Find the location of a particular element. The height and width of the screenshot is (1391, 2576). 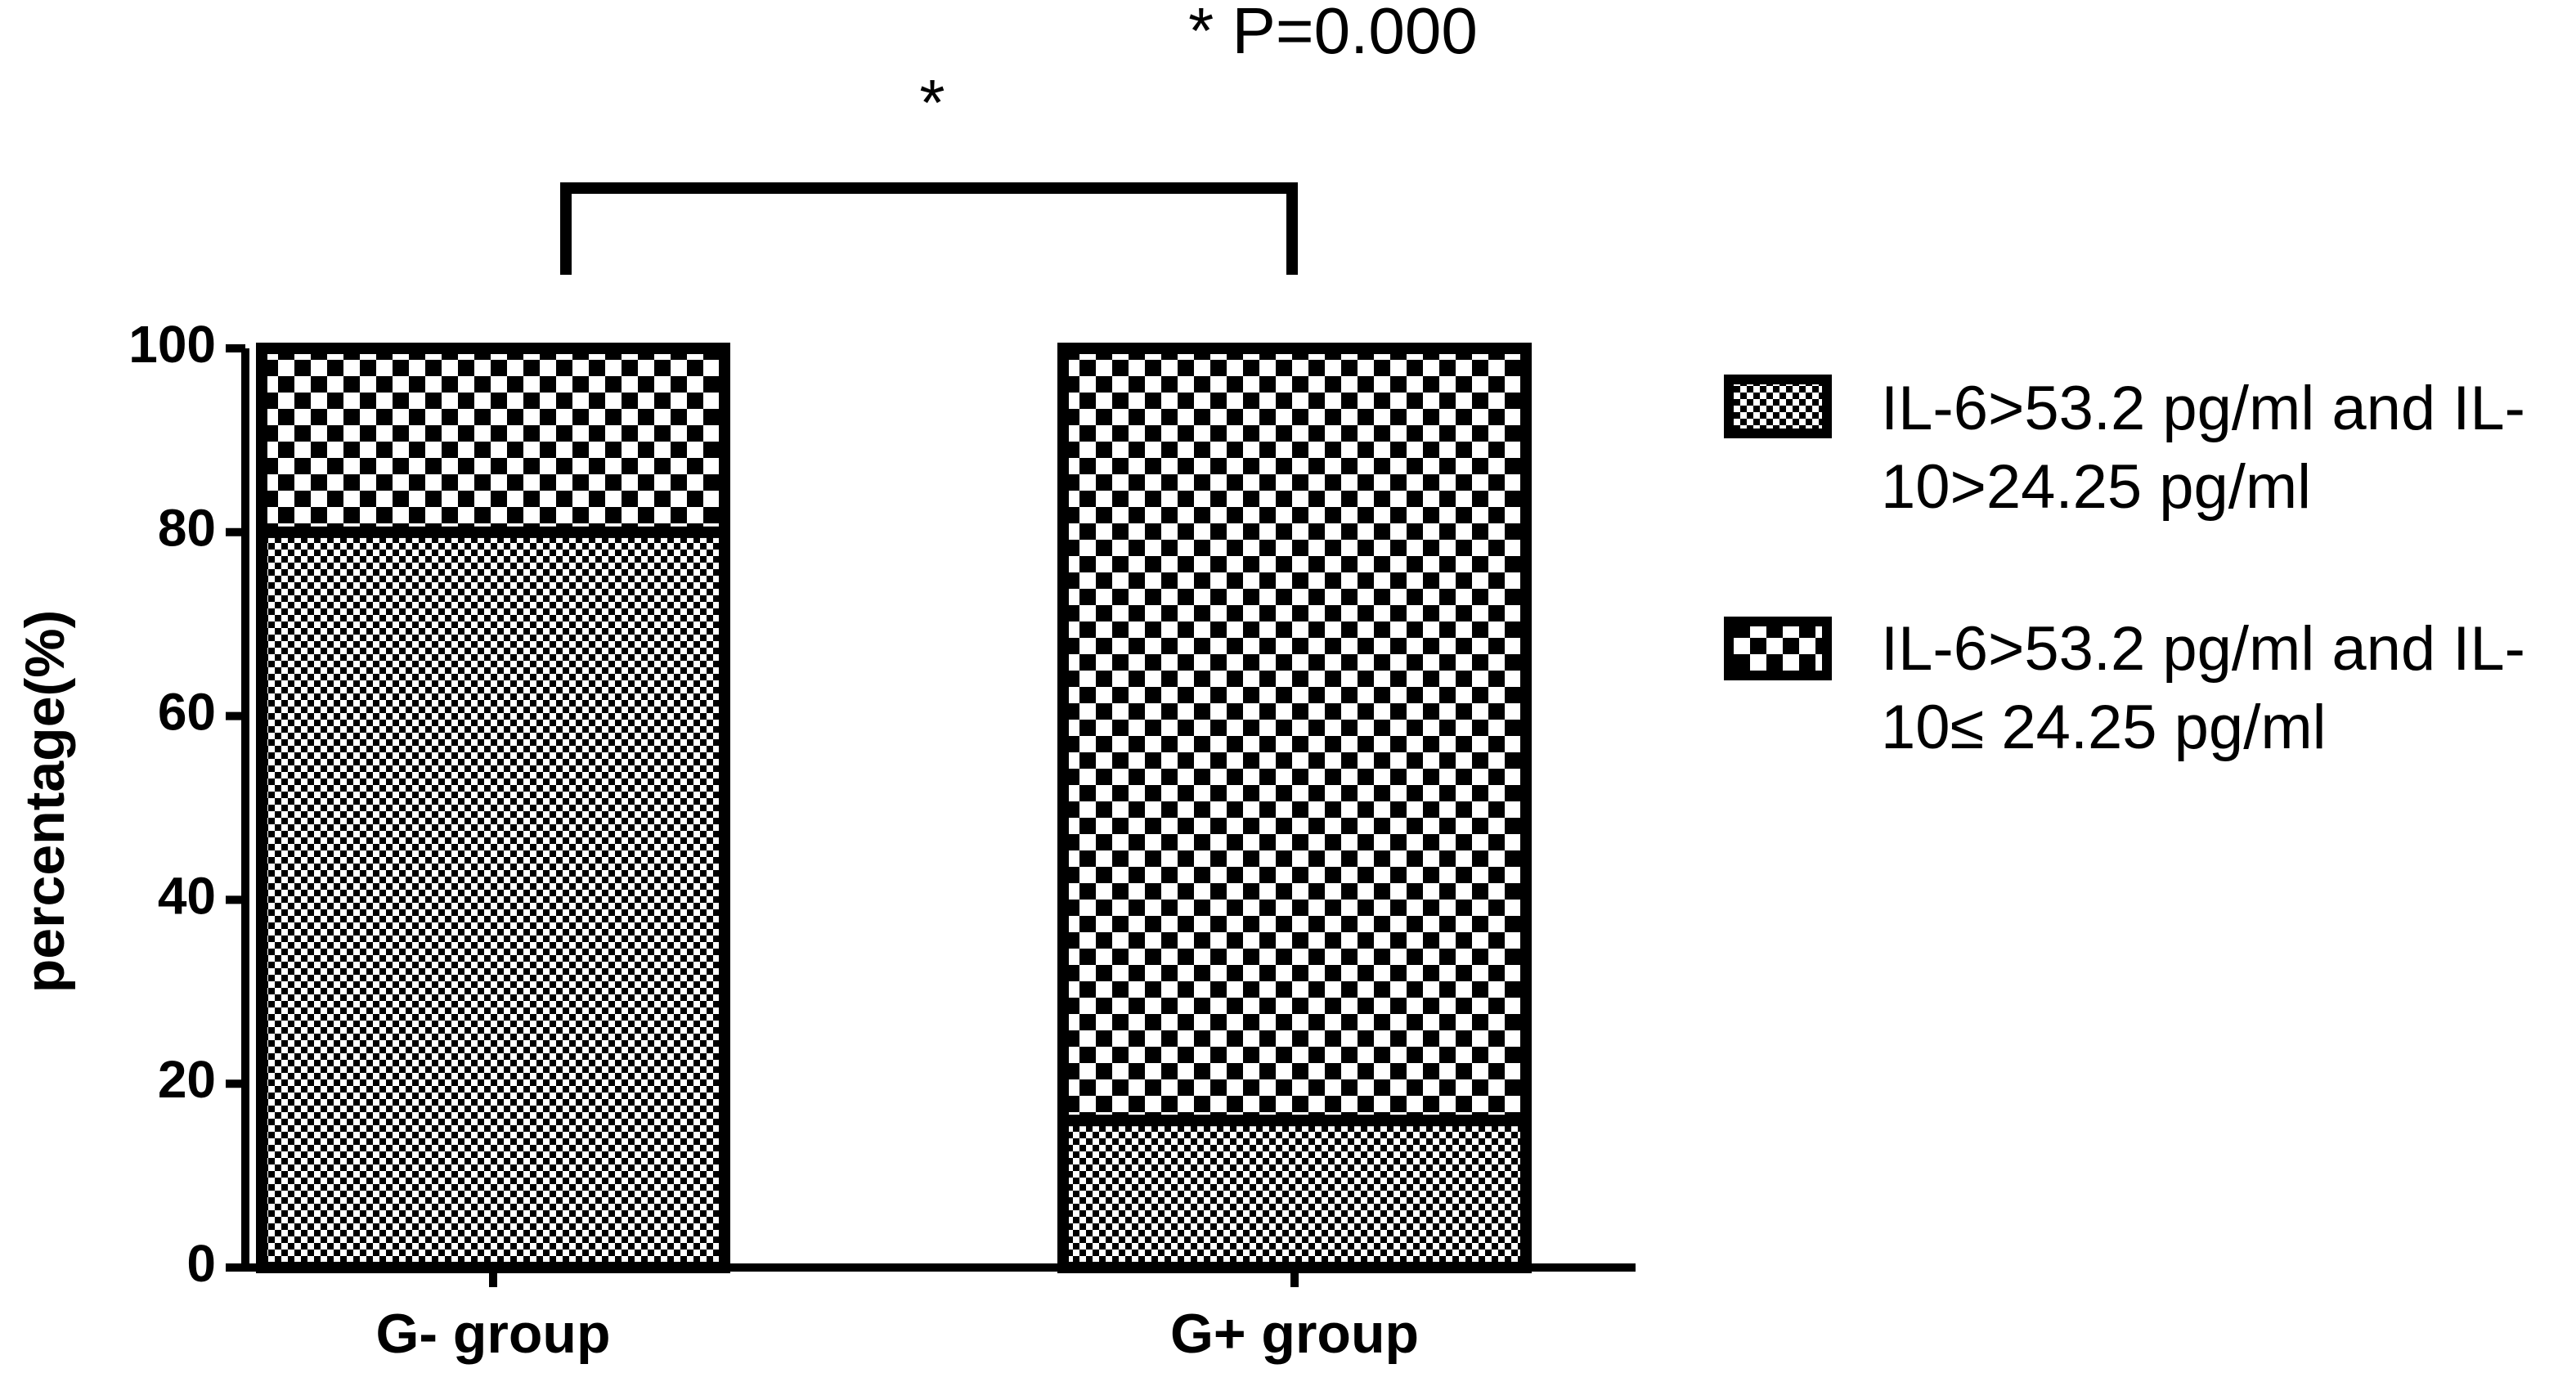

p-value: * P=0.000 is located at coordinates (1333, 33).